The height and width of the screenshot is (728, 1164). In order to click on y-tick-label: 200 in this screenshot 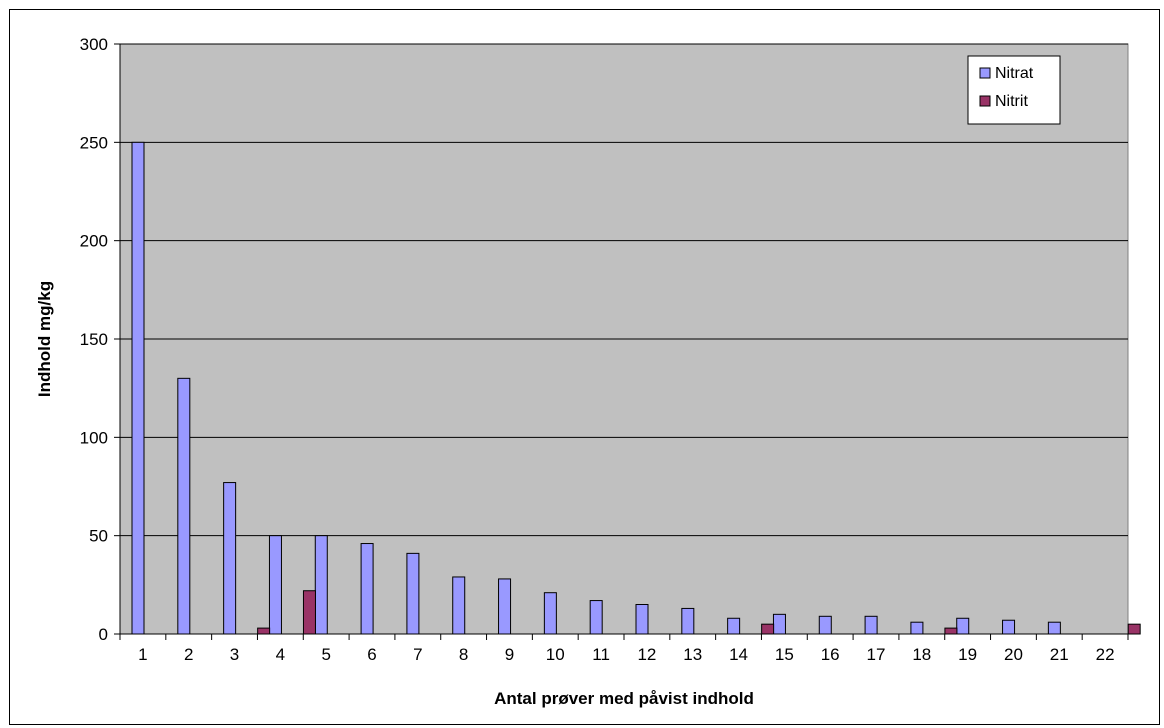, I will do `click(94, 241)`.